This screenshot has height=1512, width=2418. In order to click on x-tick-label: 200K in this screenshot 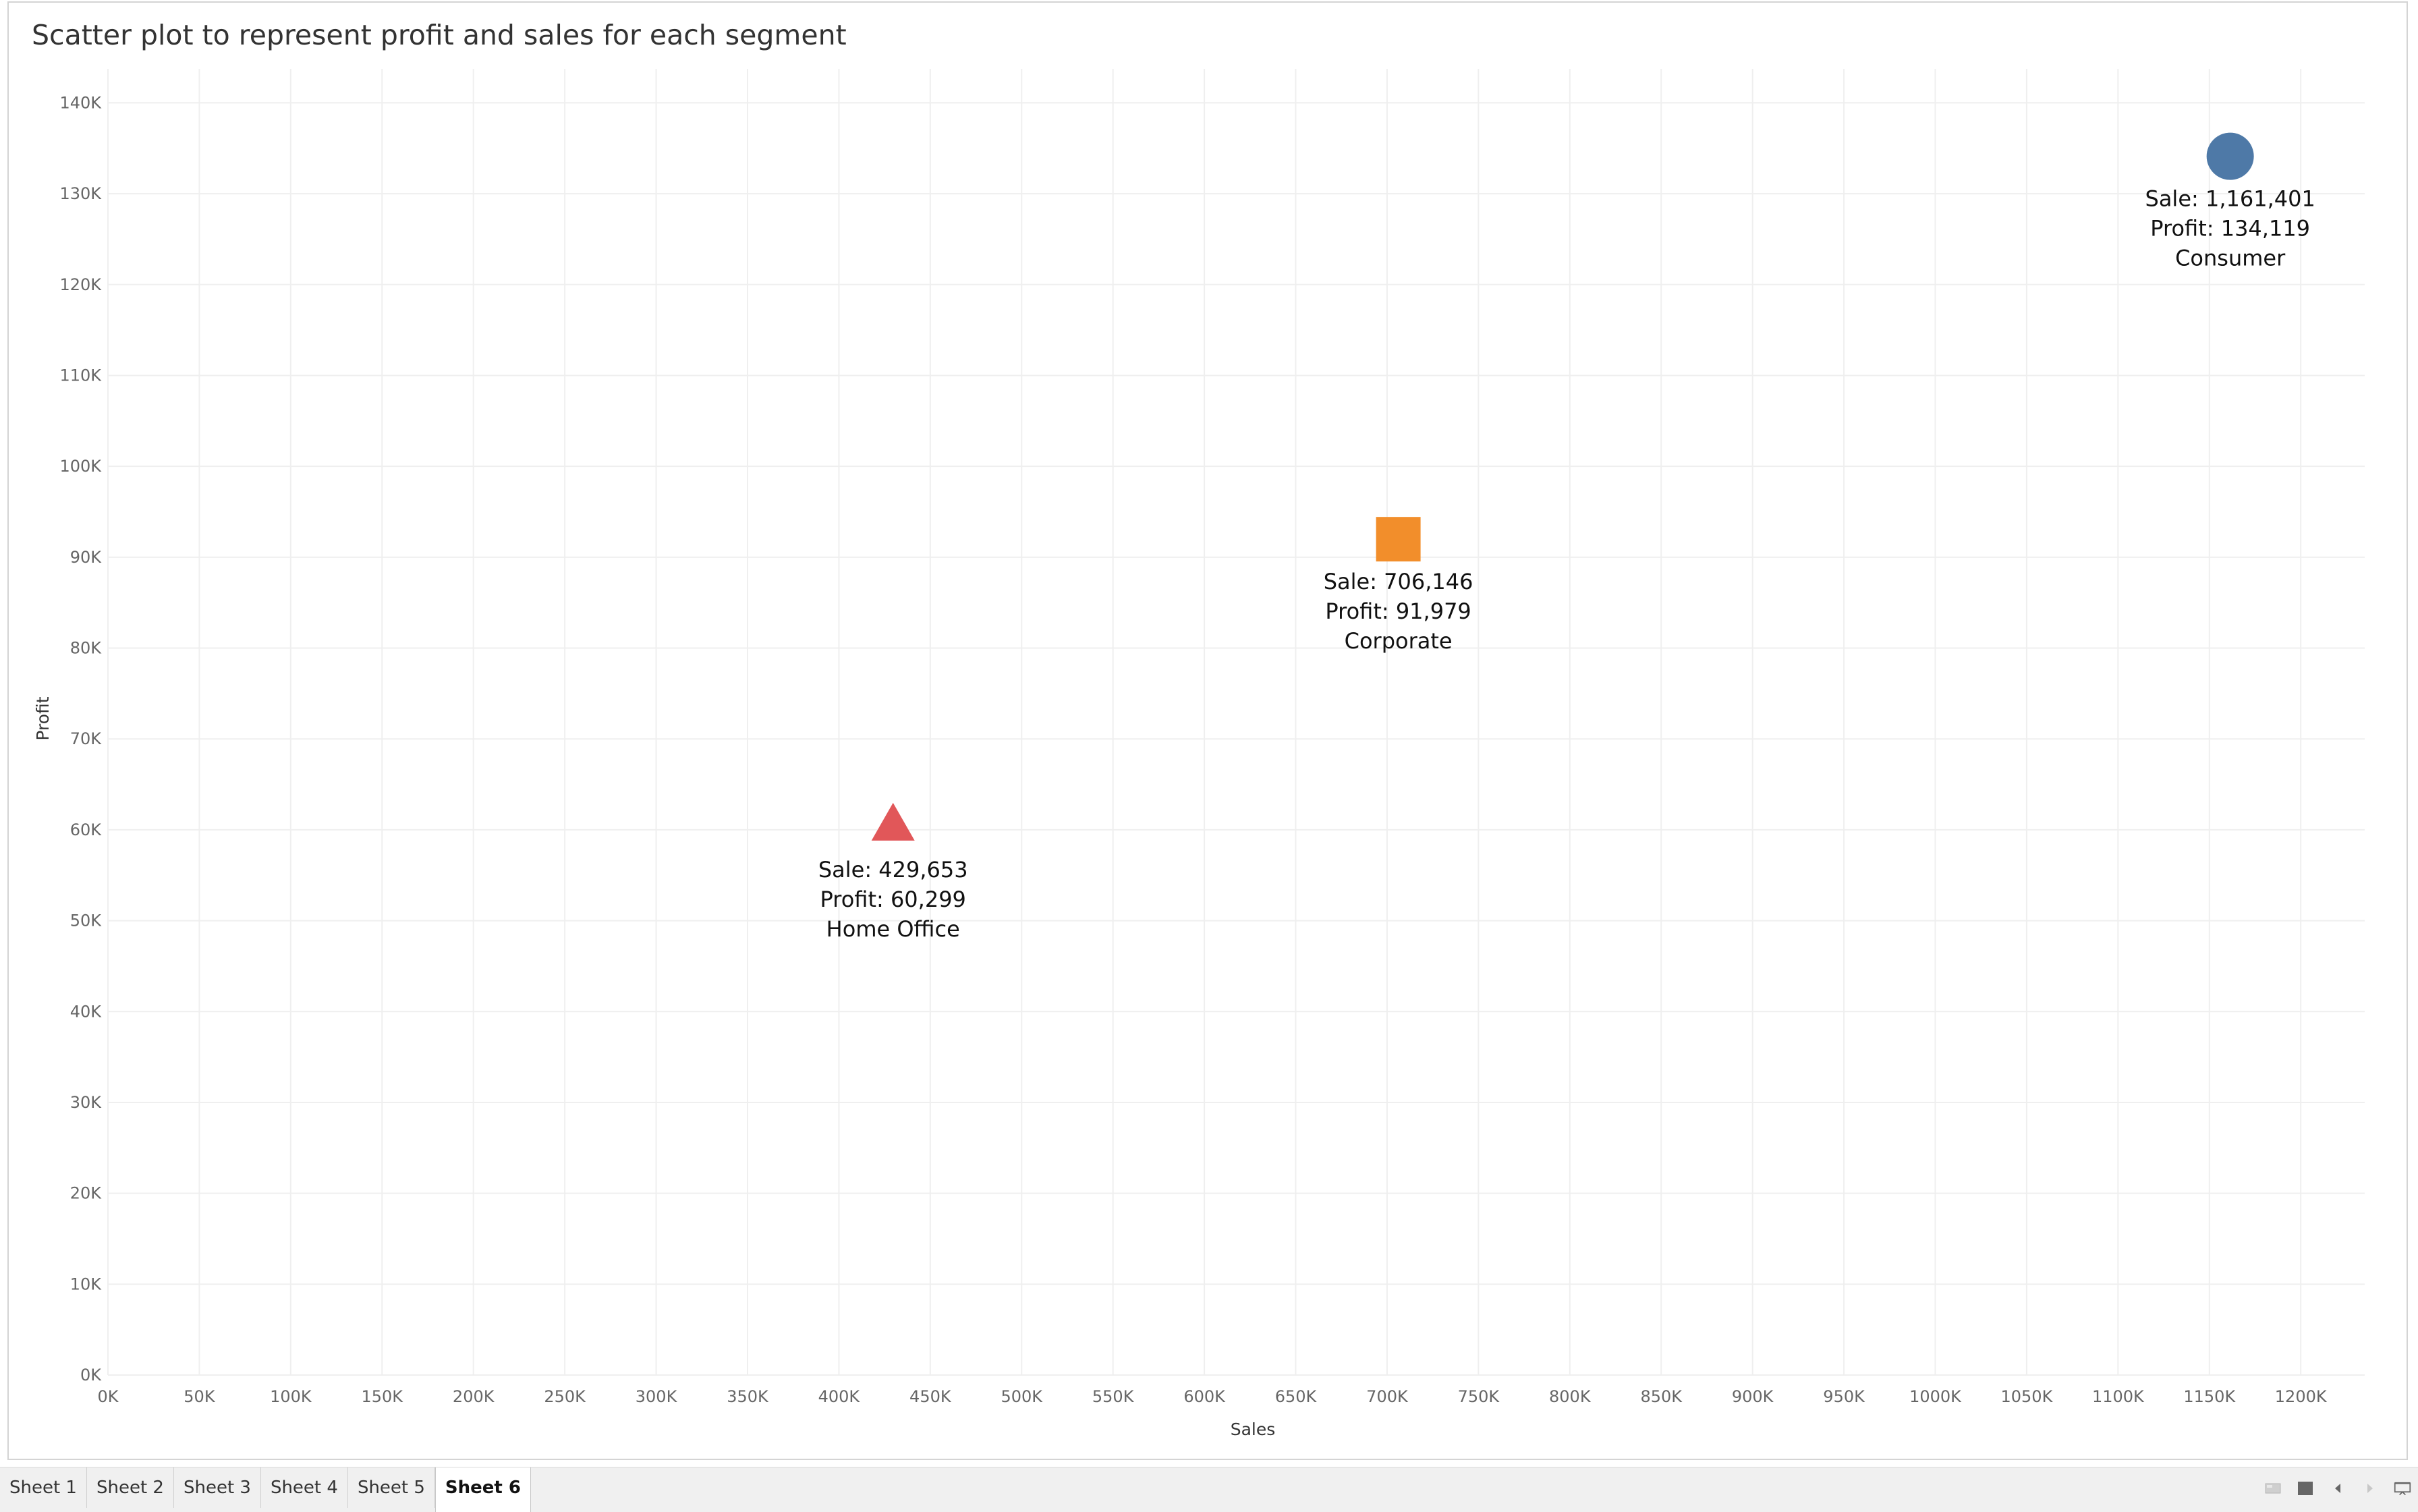, I will do `click(474, 1396)`.